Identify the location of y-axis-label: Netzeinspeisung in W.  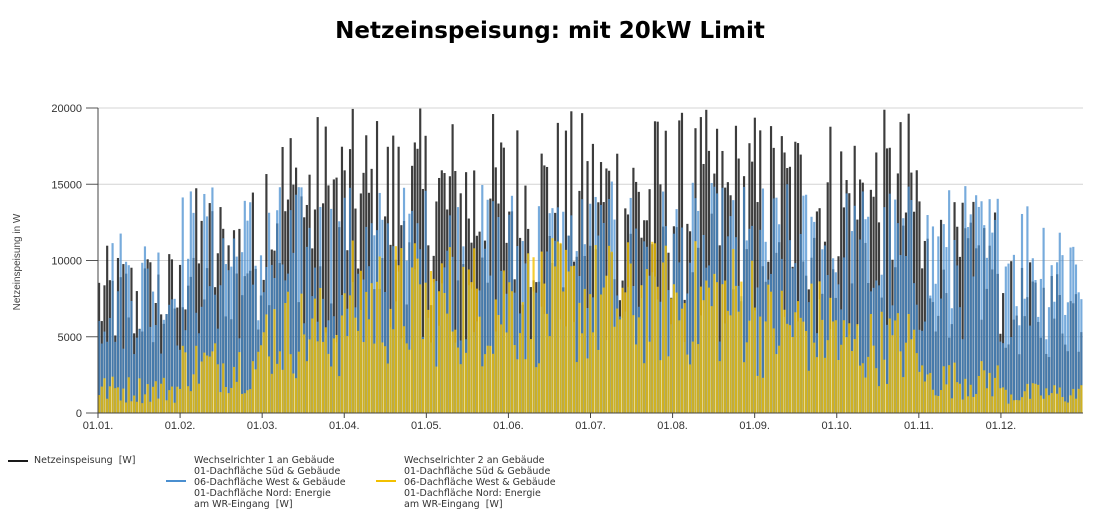
(17, 261).